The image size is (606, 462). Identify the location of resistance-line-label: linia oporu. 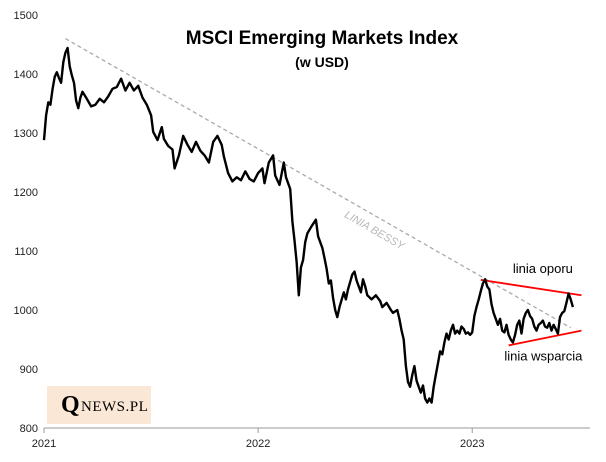
(543, 268).